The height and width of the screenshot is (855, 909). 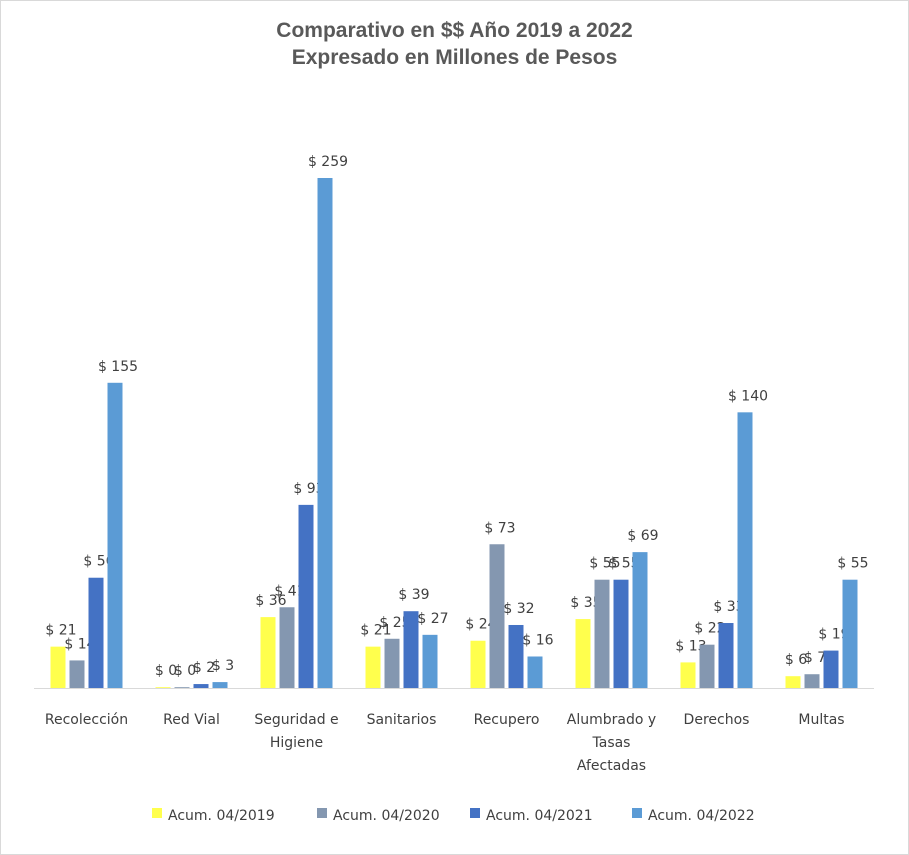 What do you see at coordinates (296, 720) in the screenshot?
I see `category-label: Seguridad e` at bounding box center [296, 720].